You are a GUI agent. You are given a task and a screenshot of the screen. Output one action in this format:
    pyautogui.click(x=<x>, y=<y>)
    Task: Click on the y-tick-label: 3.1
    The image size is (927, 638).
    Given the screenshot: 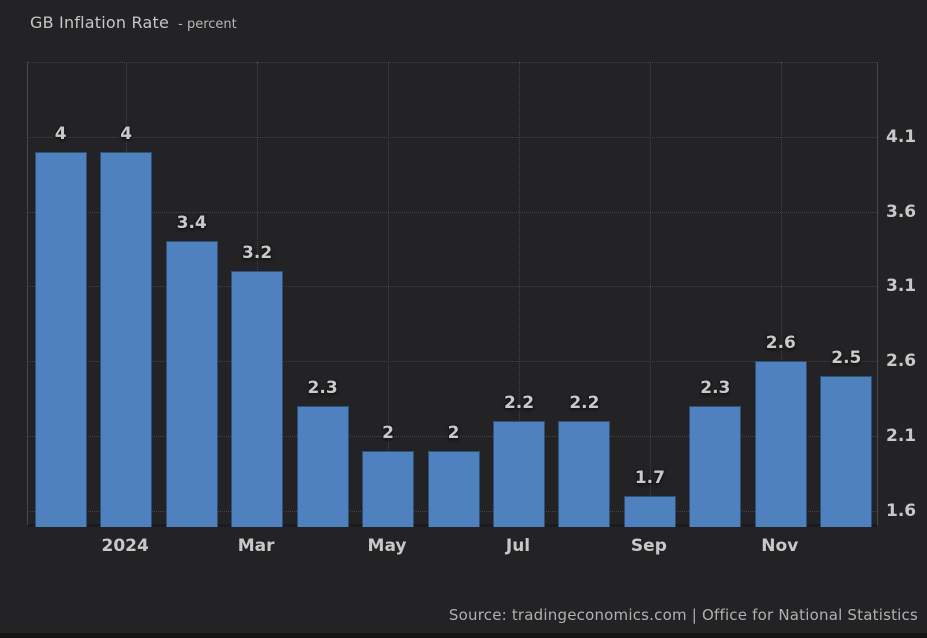 What is the action you would take?
    pyautogui.click(x=901, y=286)
    